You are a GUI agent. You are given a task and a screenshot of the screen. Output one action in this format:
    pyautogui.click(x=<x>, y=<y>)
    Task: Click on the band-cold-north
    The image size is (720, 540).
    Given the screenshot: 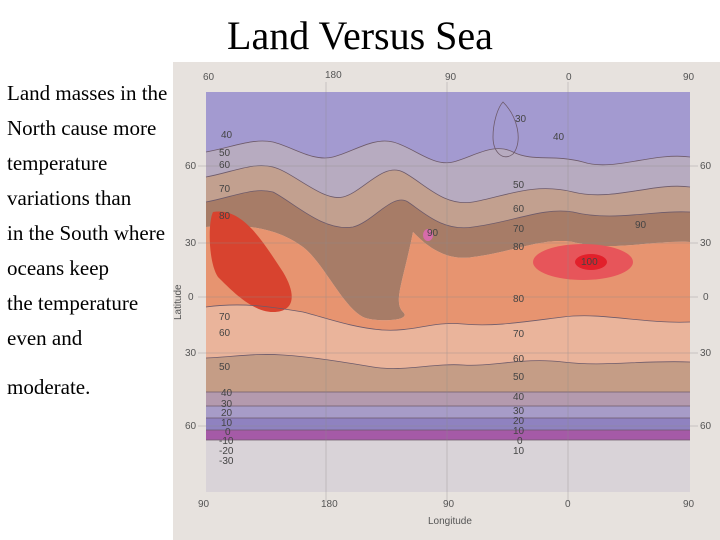 What is the action you would take?
    pyautogui.click(x=448, y=128)
    